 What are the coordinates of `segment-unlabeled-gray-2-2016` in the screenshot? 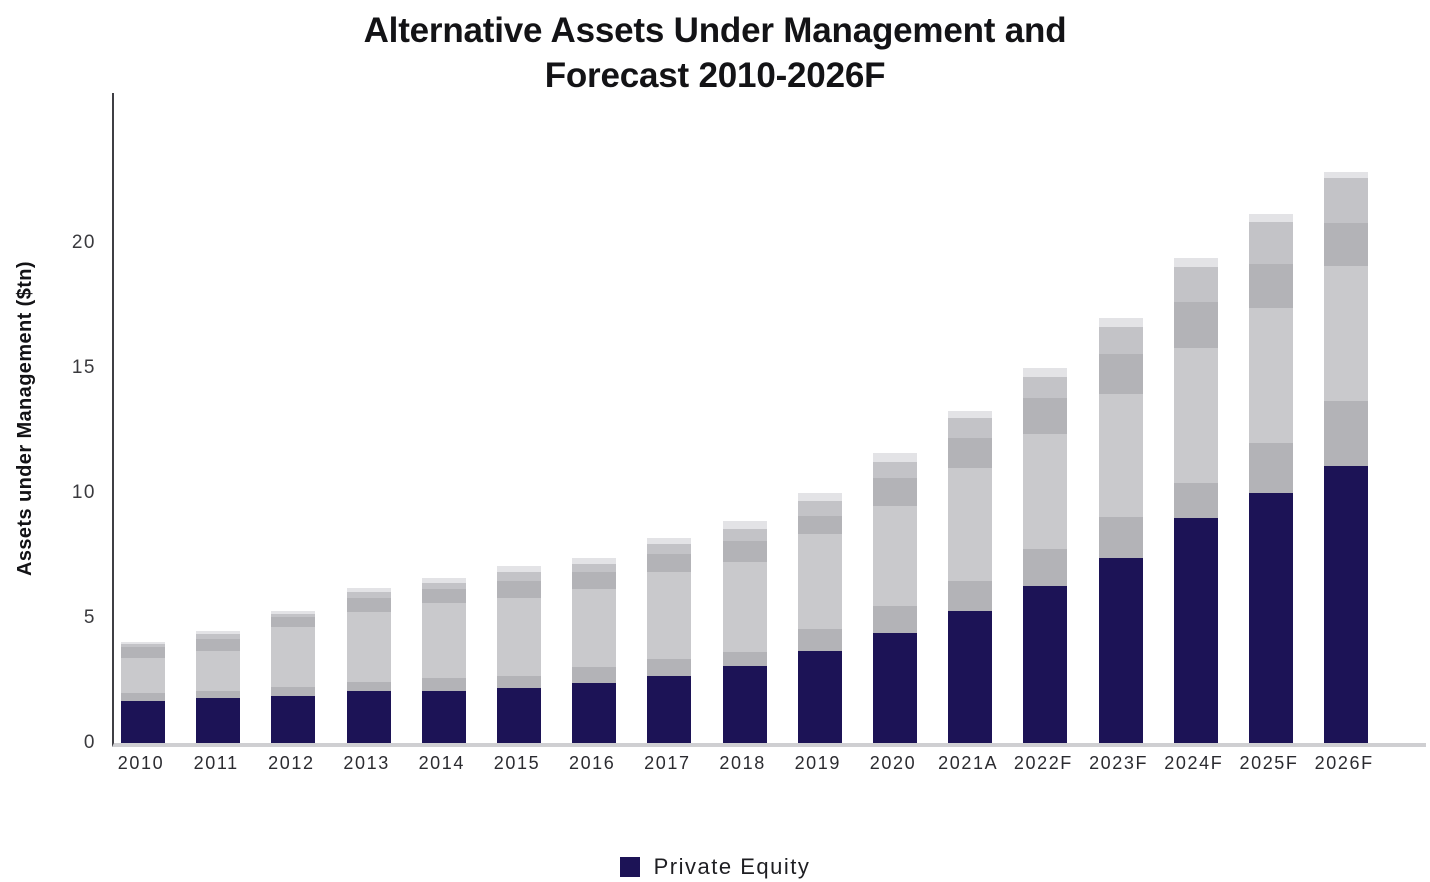 It's located at (594, 628).